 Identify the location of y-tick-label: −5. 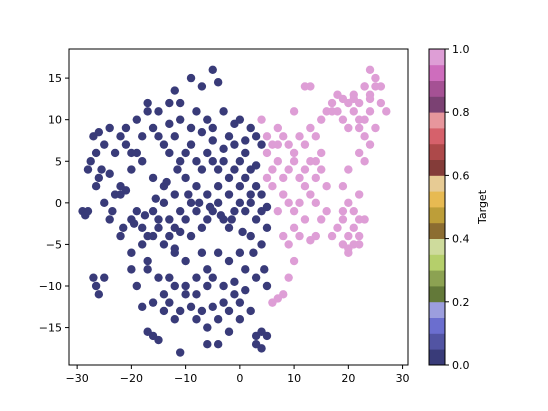
(54, 244).